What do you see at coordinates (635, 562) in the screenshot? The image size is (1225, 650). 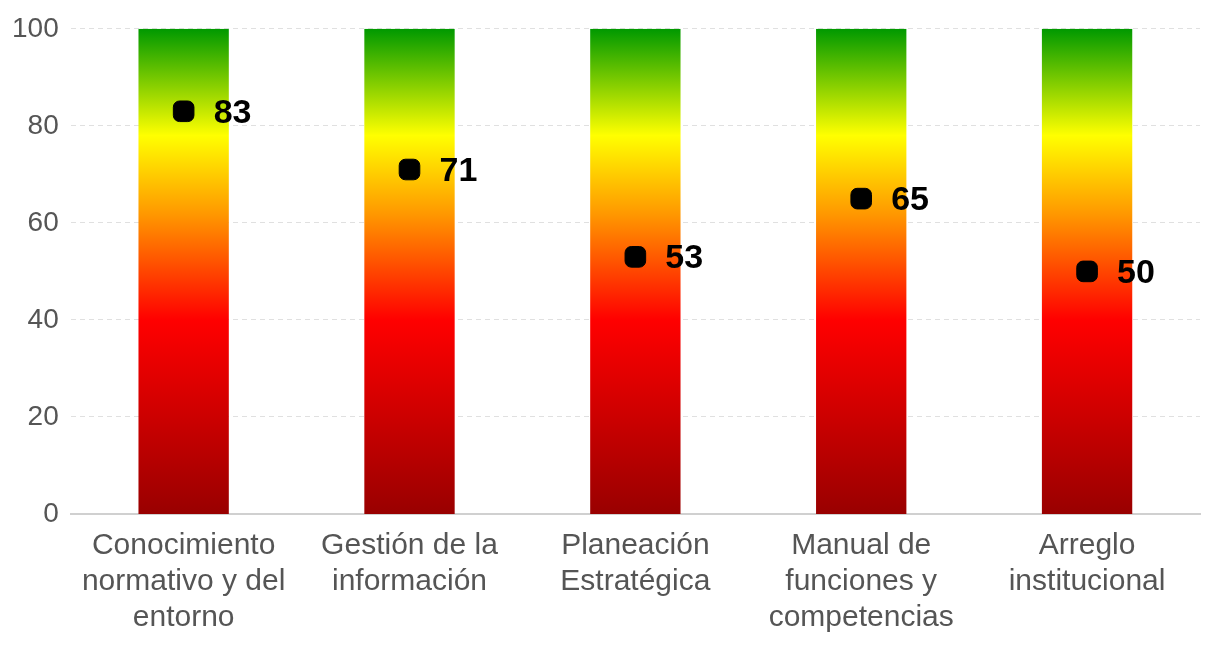 I see `x-tick-label: Planeación Estratégica` at bounding box center [635, 562].